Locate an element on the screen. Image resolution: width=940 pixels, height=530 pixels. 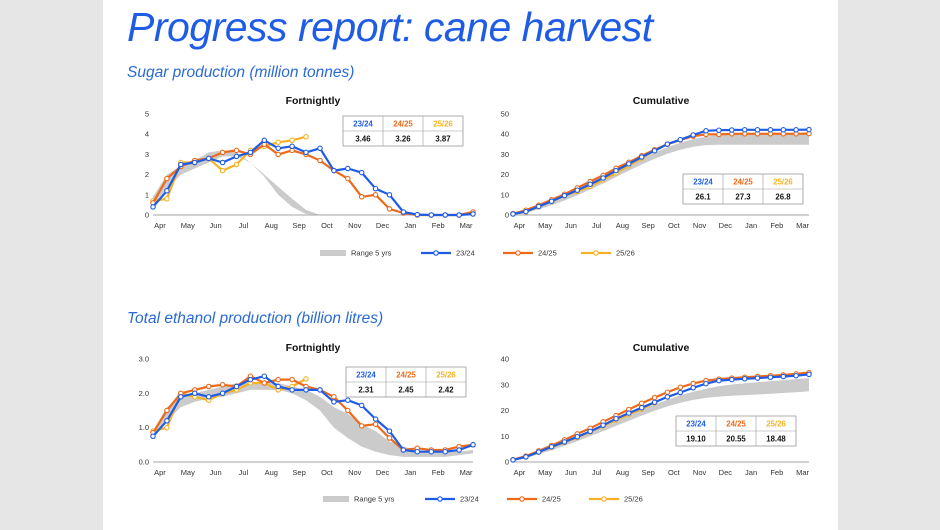
table-value: 3.46 is located at coordinates (363, 139).